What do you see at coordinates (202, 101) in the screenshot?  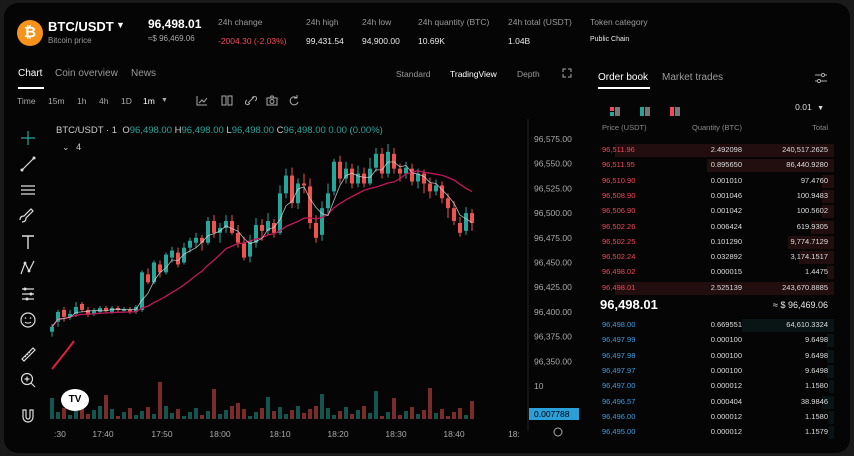 I see `indicators-icon` at bounding box center [202, 101].